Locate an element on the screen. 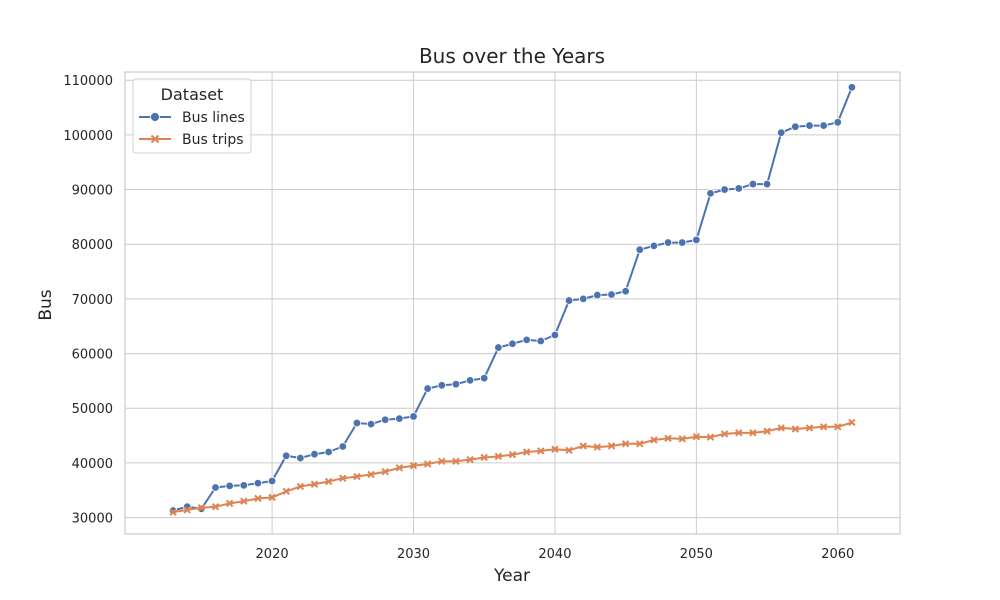  legend-box is located at coordinates (192, 116).